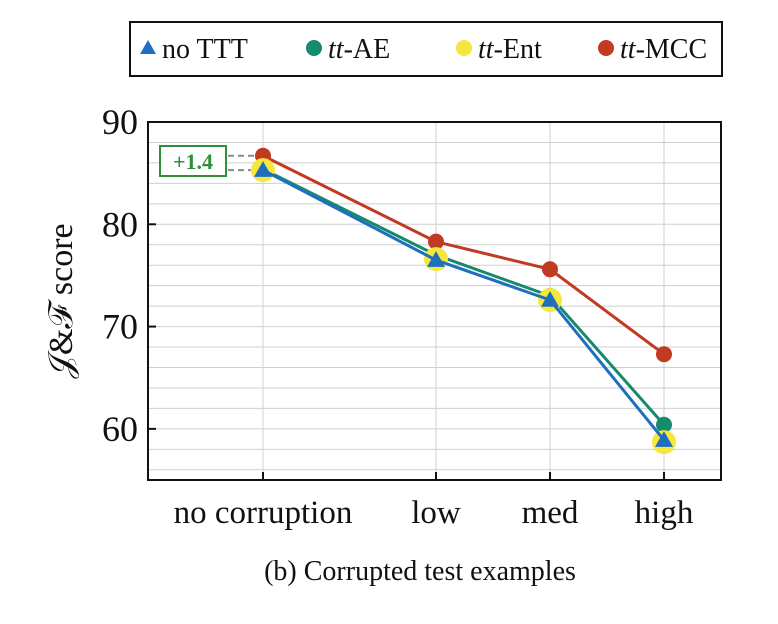 Image resolution: width=778 pixels, height=624 pixels. Describe the element at coordinates (263, 513) in the screenshot. I see `x-tick-label: no corruption` at that location.